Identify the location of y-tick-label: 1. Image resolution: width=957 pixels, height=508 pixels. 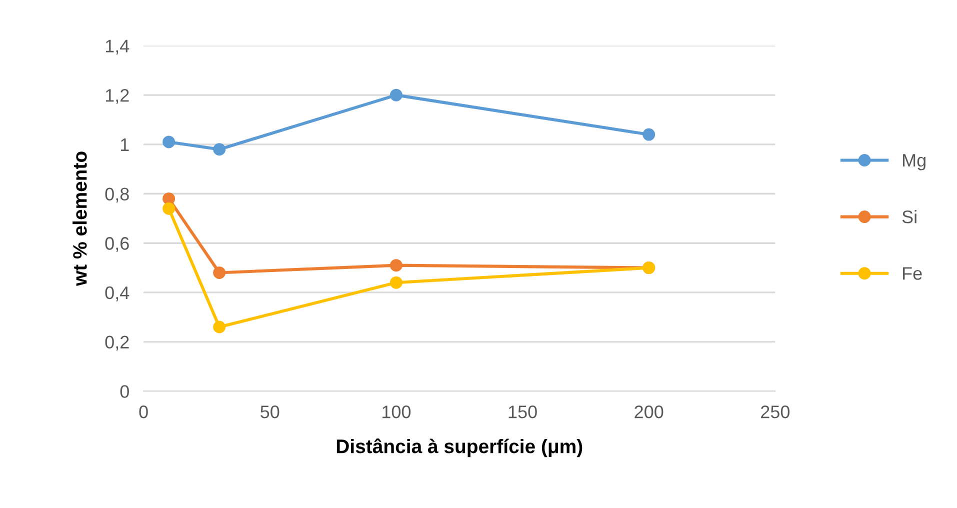
(124, 144).